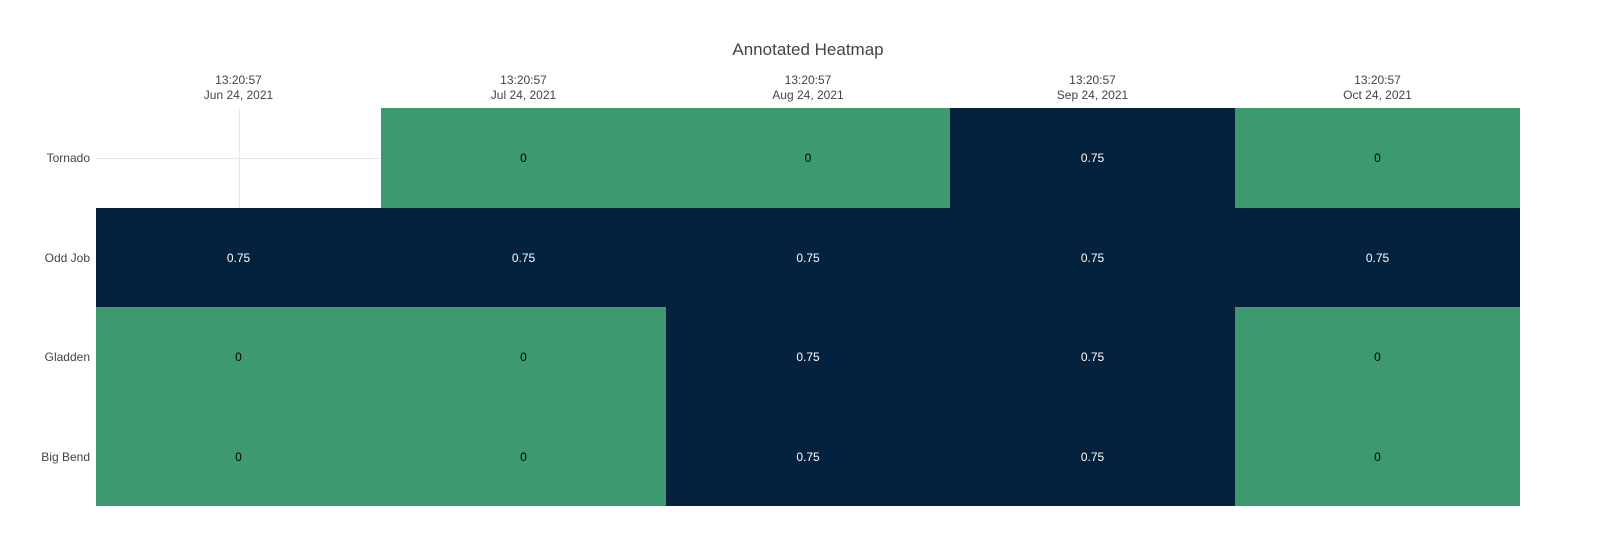 The height and width of the screenshot is (550, 1600). I want to click on y-tick-label: Gladden, so click(67, 357).